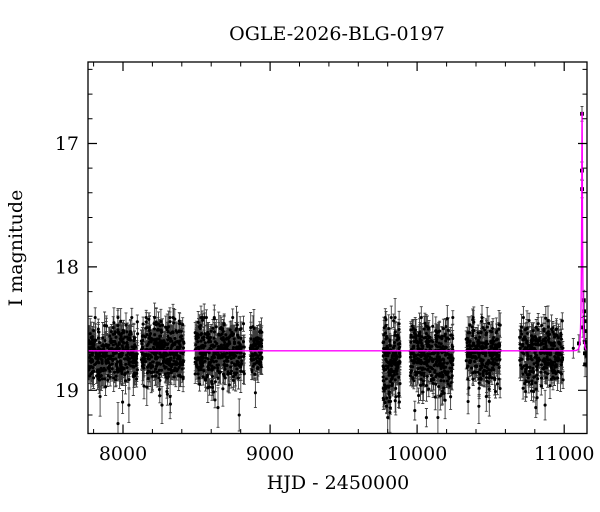  Describe the element at coordinates (583, 300) in the screenshot. I see `data-point-square` at that location.